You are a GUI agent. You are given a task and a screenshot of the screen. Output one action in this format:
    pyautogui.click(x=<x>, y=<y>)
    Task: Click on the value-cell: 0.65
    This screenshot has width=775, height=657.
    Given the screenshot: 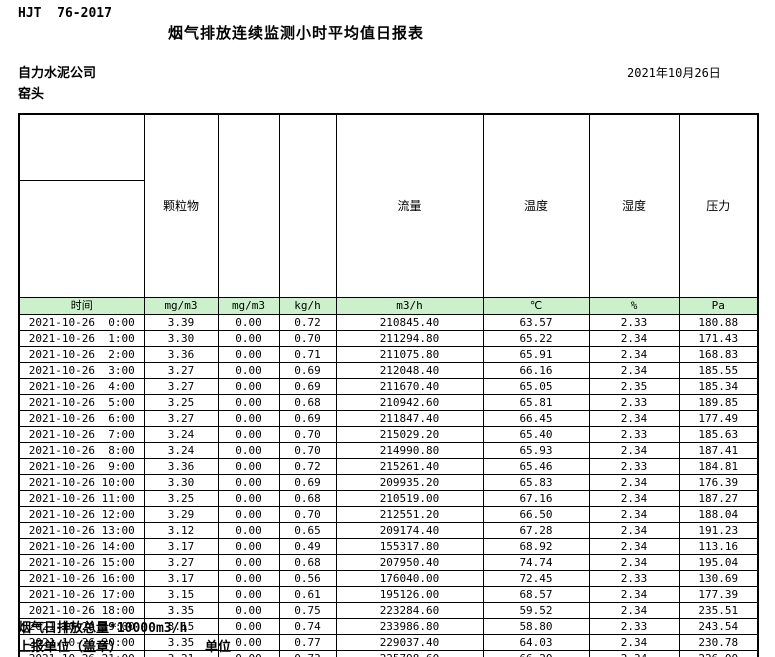 What is the action you would take?
    pyautogui.click(x=307, y=530)
    